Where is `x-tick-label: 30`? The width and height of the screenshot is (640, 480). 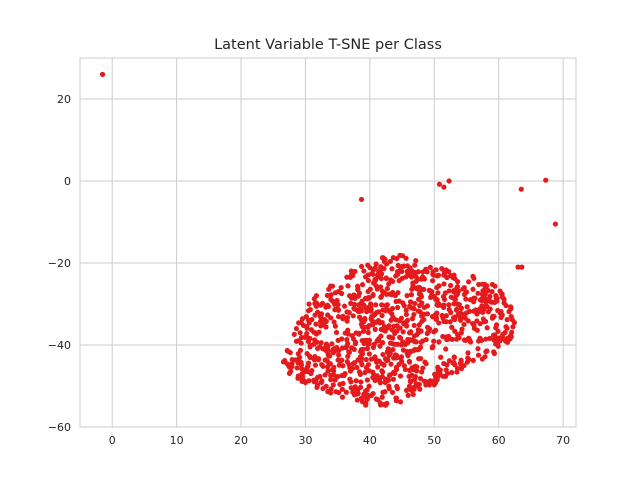 x-tick-label: 30 is located at coordinates (305, 440).